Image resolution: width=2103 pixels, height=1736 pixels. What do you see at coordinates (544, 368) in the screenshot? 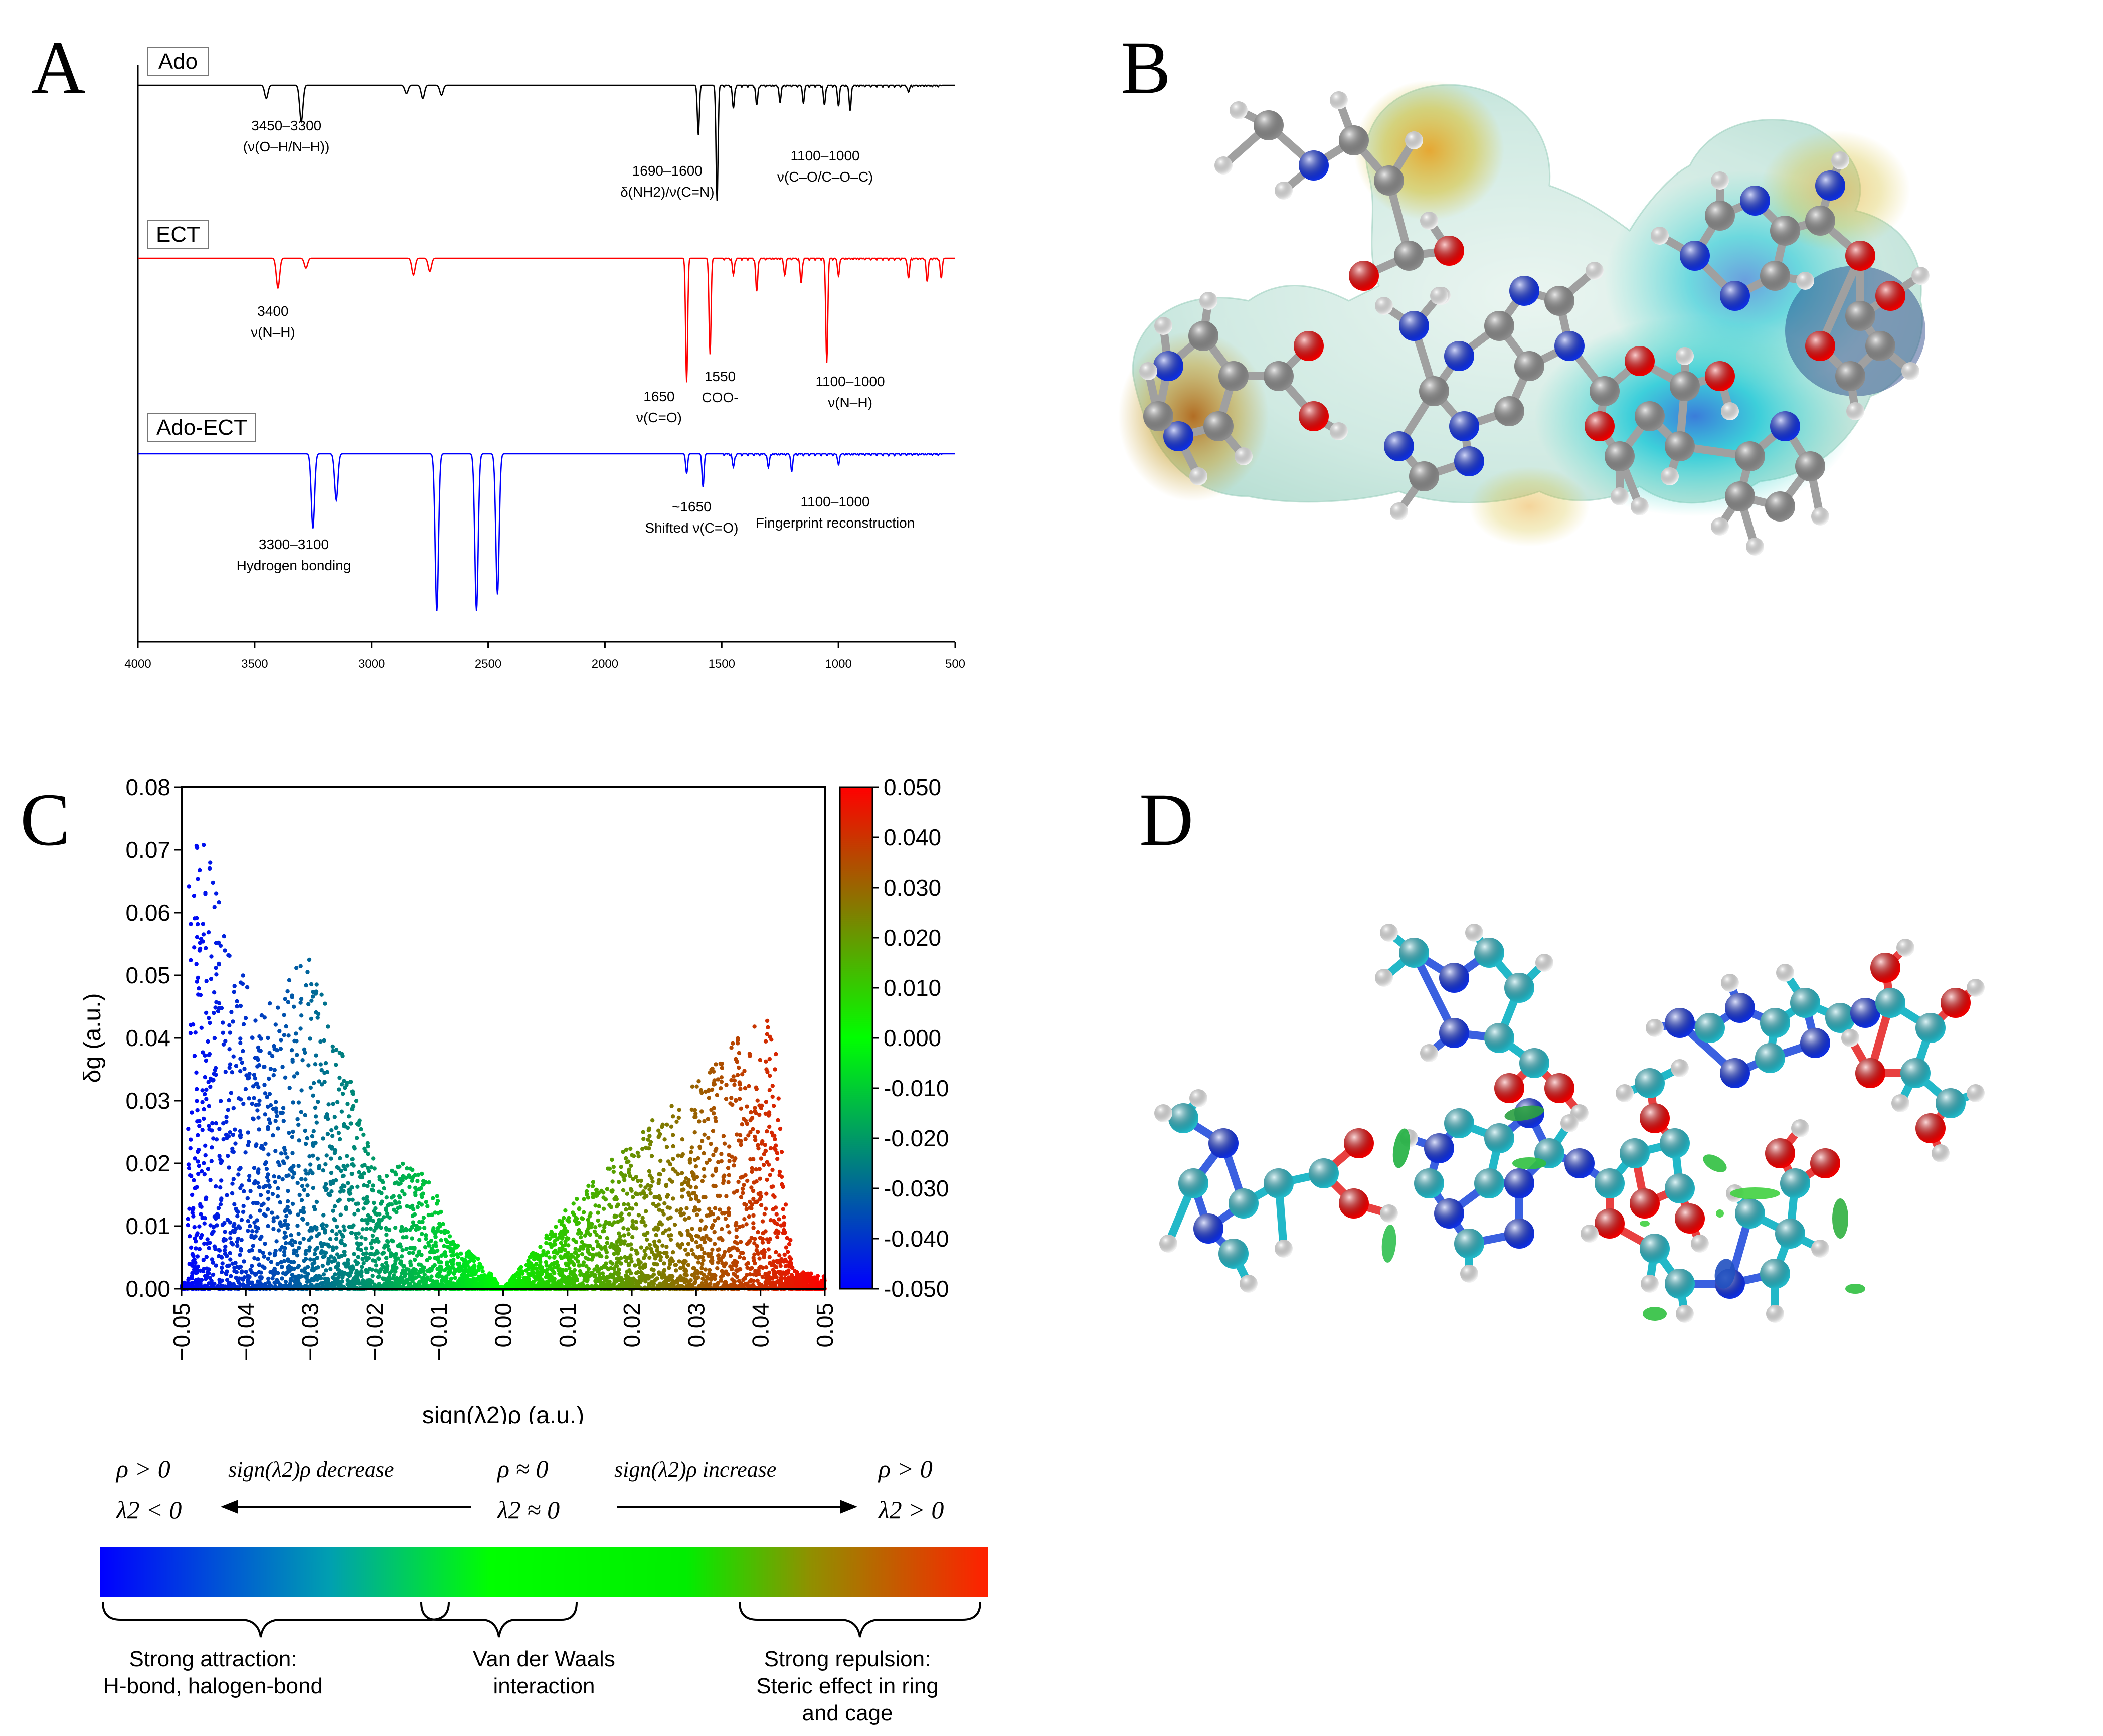
I see `ir-axes: 4000 3500 3000 2500 2000 1500 1000 500` at bounding box center [544, 368].